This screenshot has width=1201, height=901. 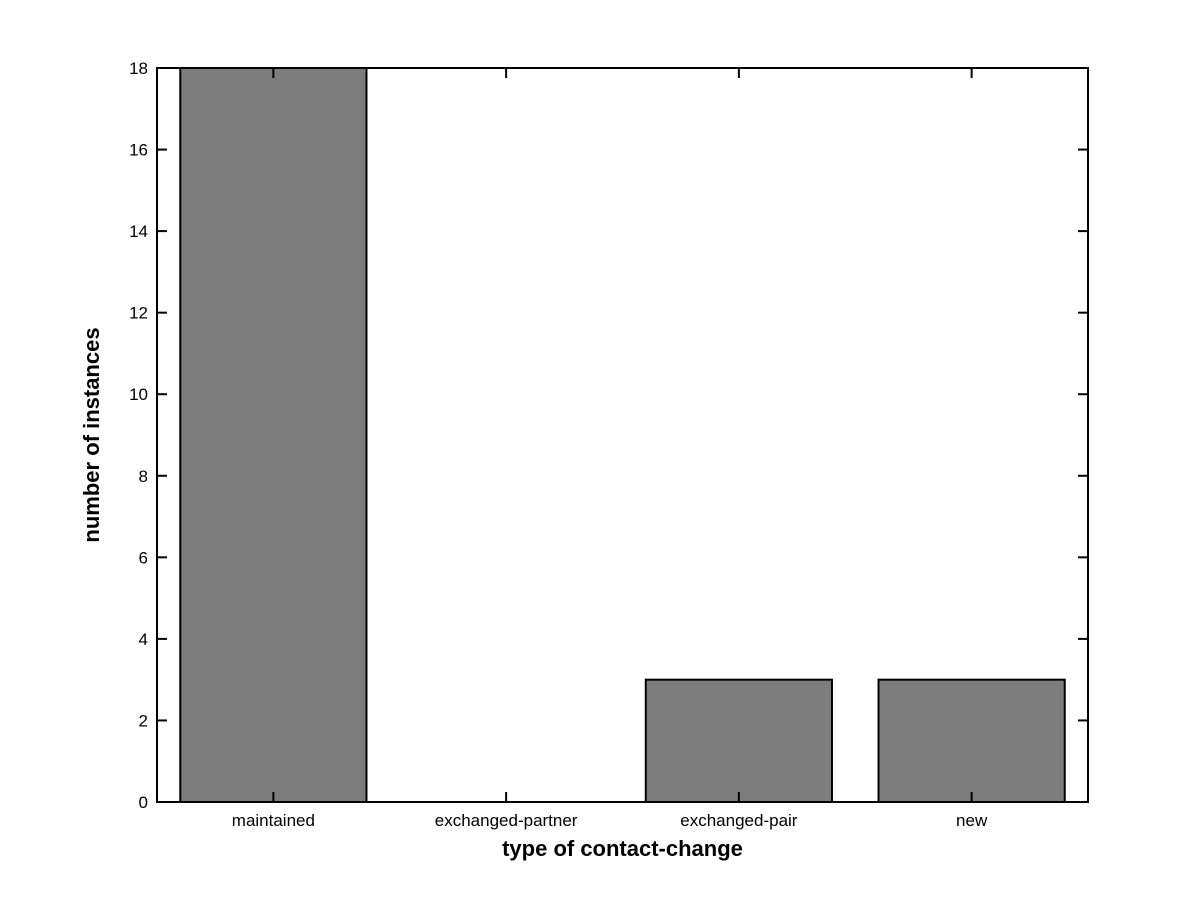 I want to click on y-tick-label: 2, so click(x=143, y=720).